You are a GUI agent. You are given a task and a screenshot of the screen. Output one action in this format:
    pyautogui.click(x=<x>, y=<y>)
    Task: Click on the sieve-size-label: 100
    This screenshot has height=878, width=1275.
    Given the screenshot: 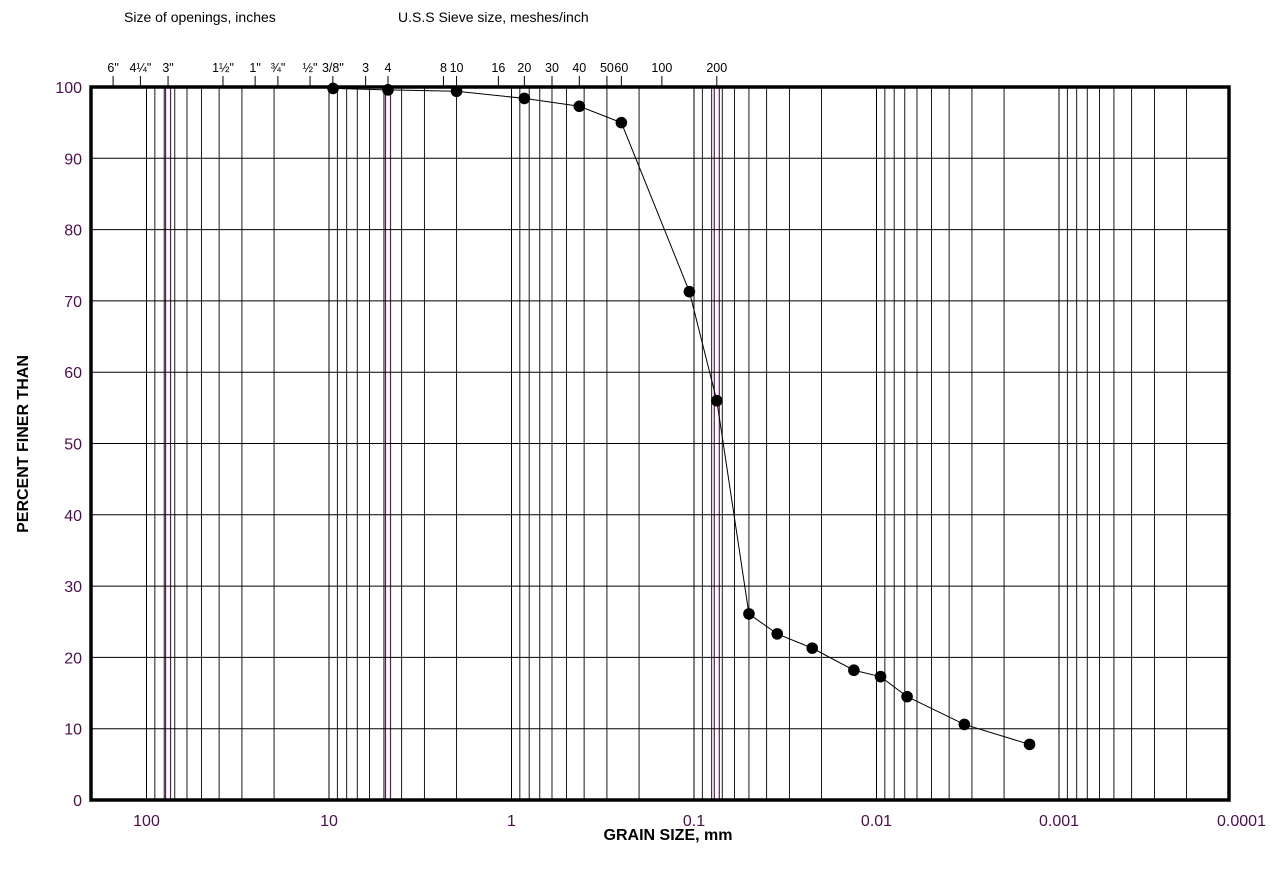 What is the action you would take?
    pyautogui.click(x=661, y=68)
    